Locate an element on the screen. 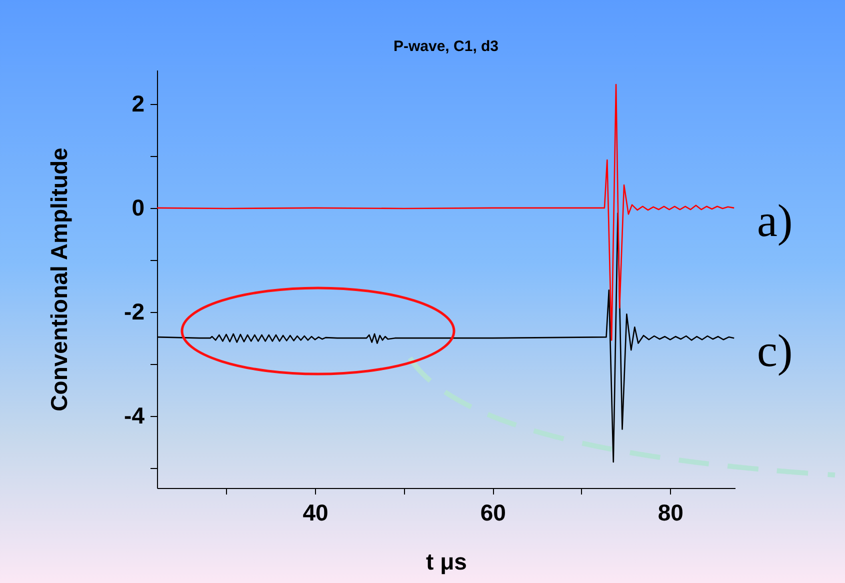 The height and width of the screenshot is (583, 845). y-tick-label: 2 is located at coordinates (138, 103).